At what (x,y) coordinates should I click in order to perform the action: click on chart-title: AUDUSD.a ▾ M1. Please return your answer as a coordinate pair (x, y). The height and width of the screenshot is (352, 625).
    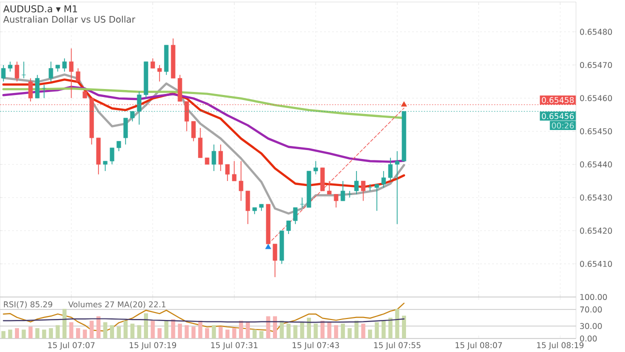
    Looking at the image, I should click on (40, 8).